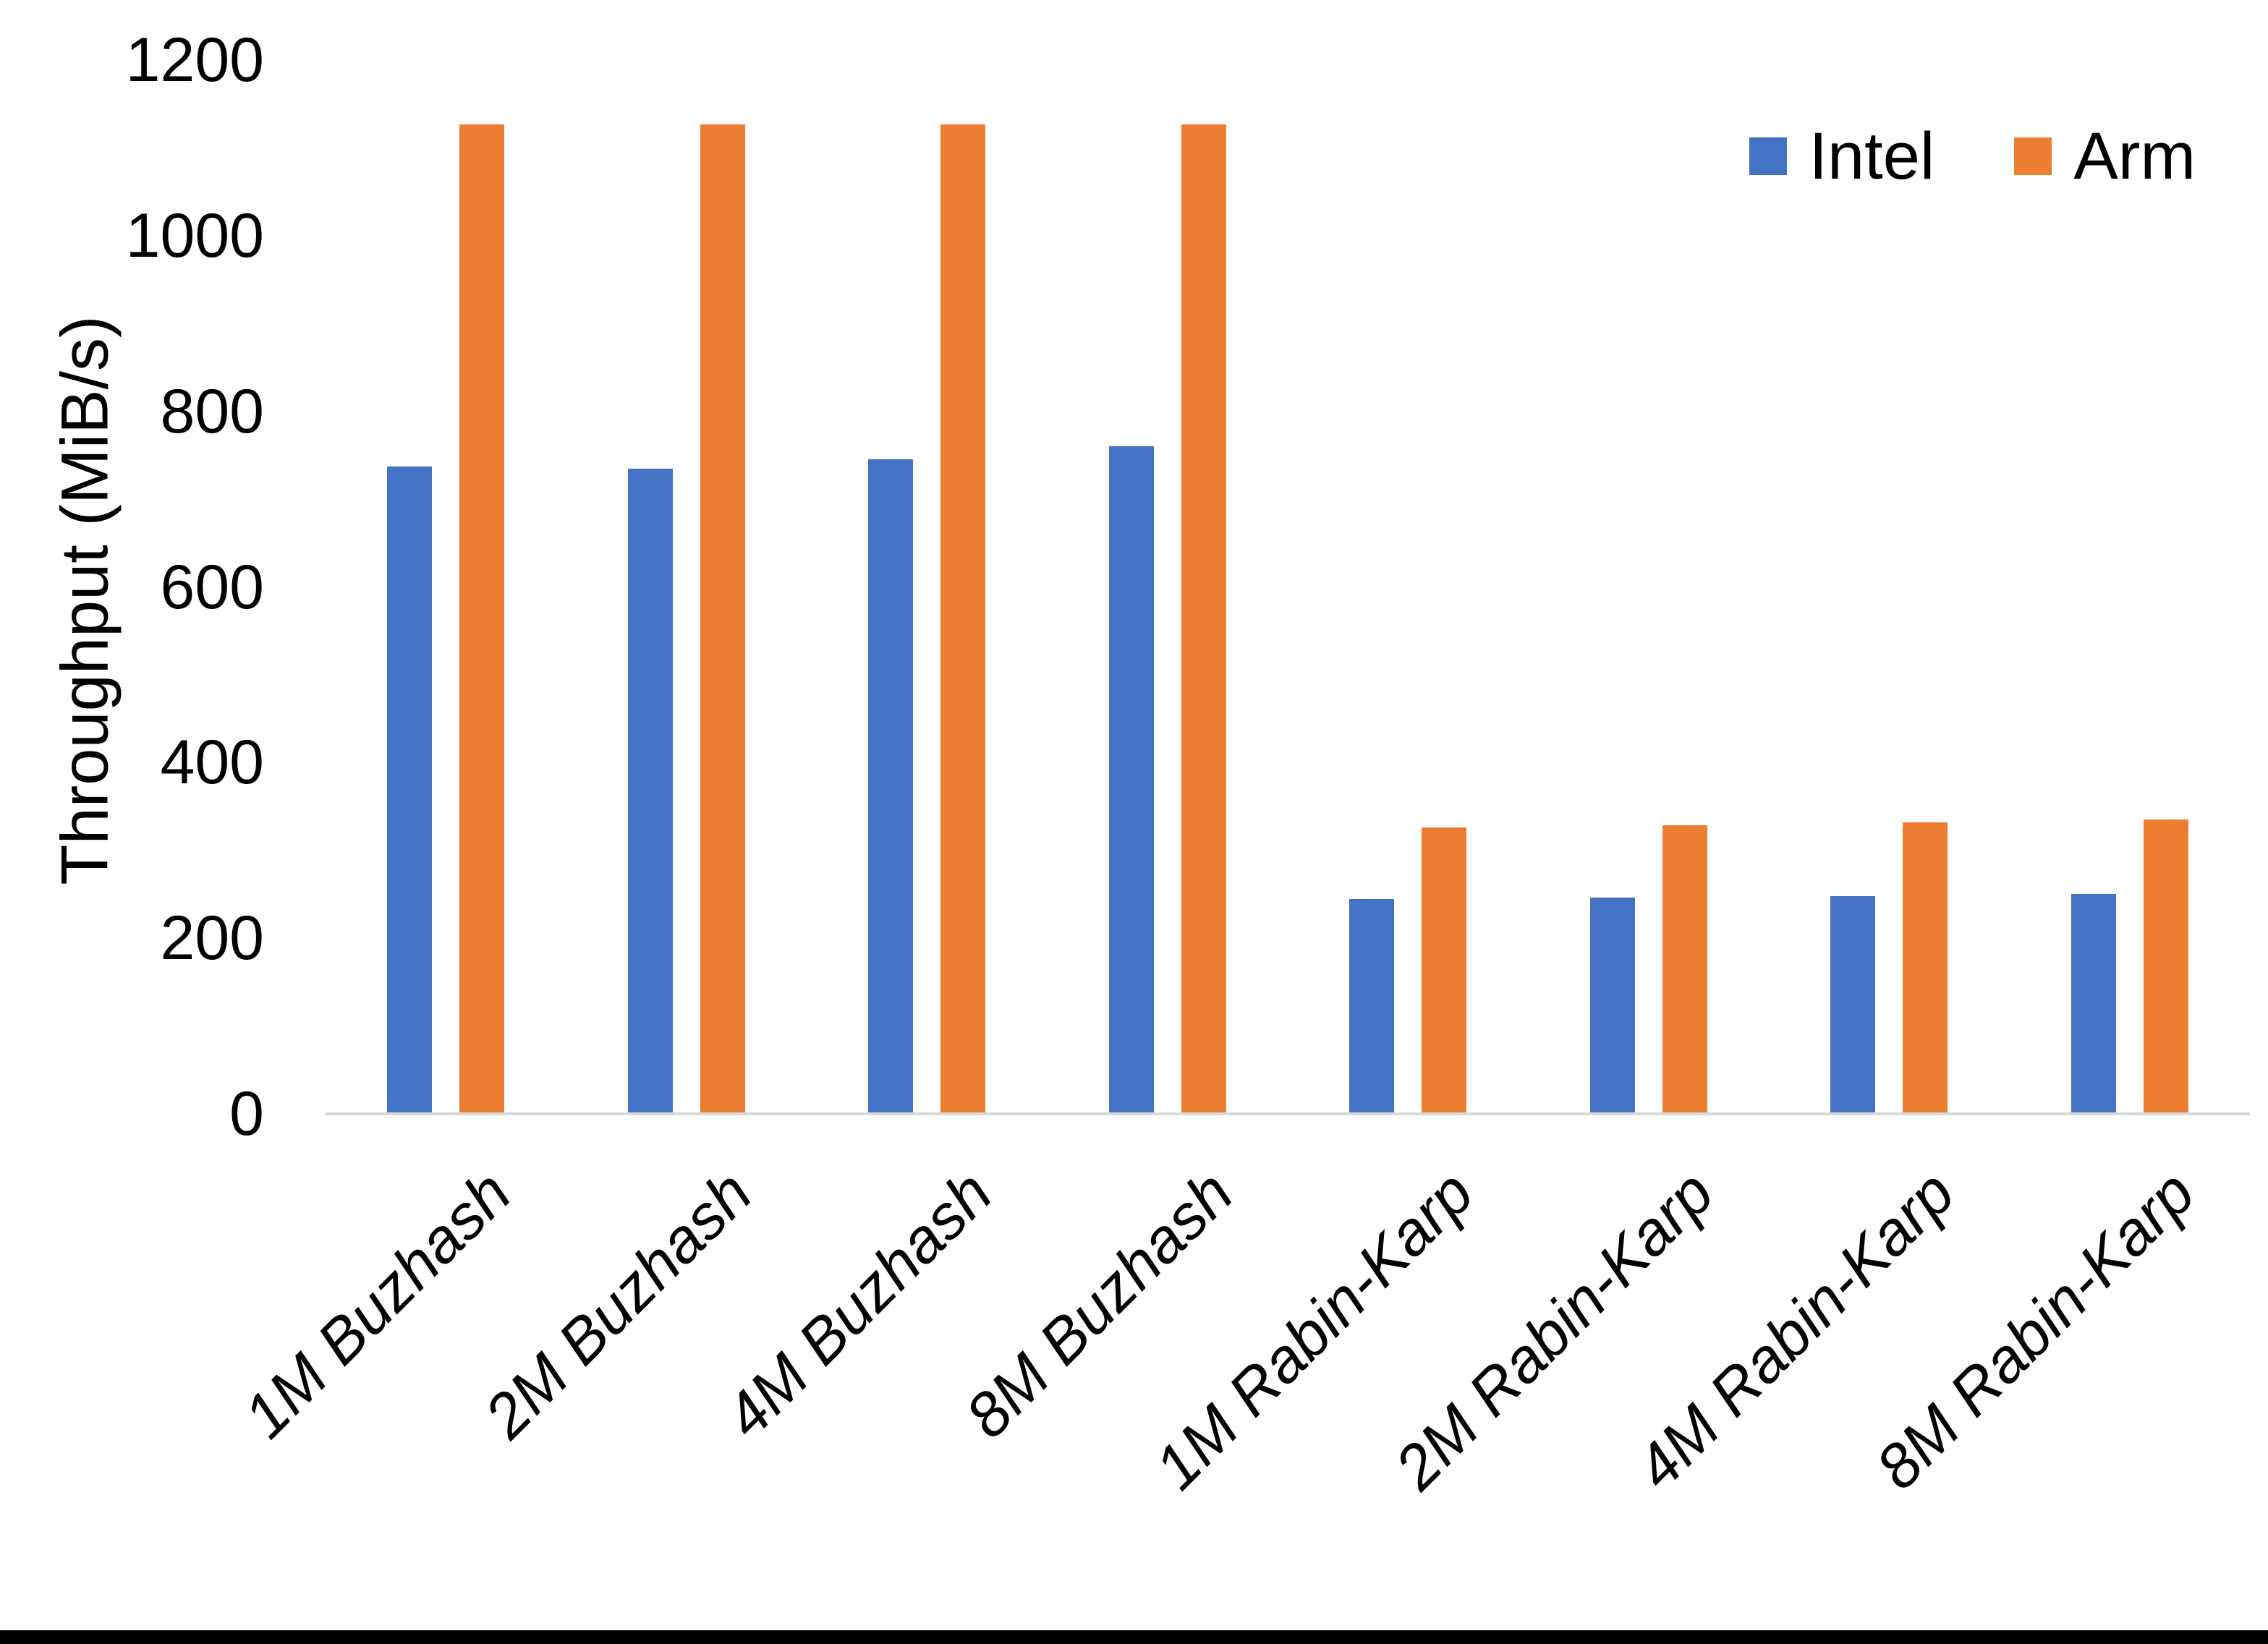 The image size is (2268, 1644). I want to click on x-axis-line, so click(1288, 1113).